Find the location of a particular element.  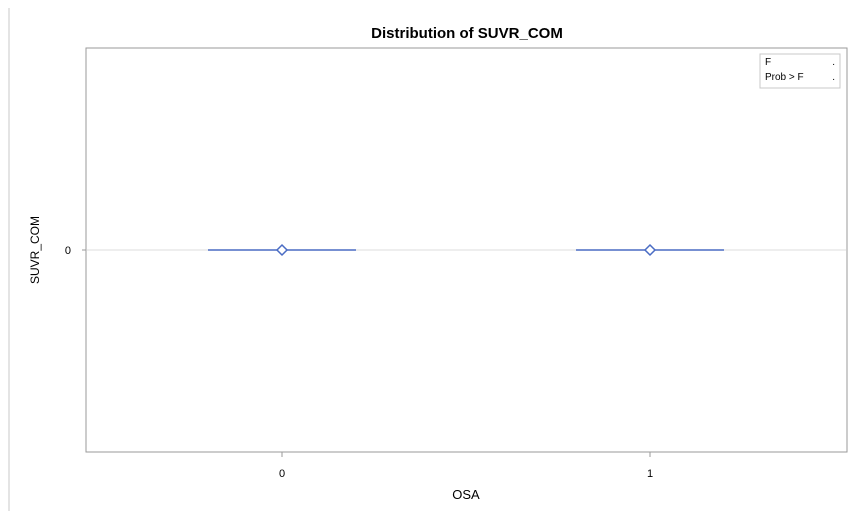

inset-f-label: F is located at coordinates (768, 62).